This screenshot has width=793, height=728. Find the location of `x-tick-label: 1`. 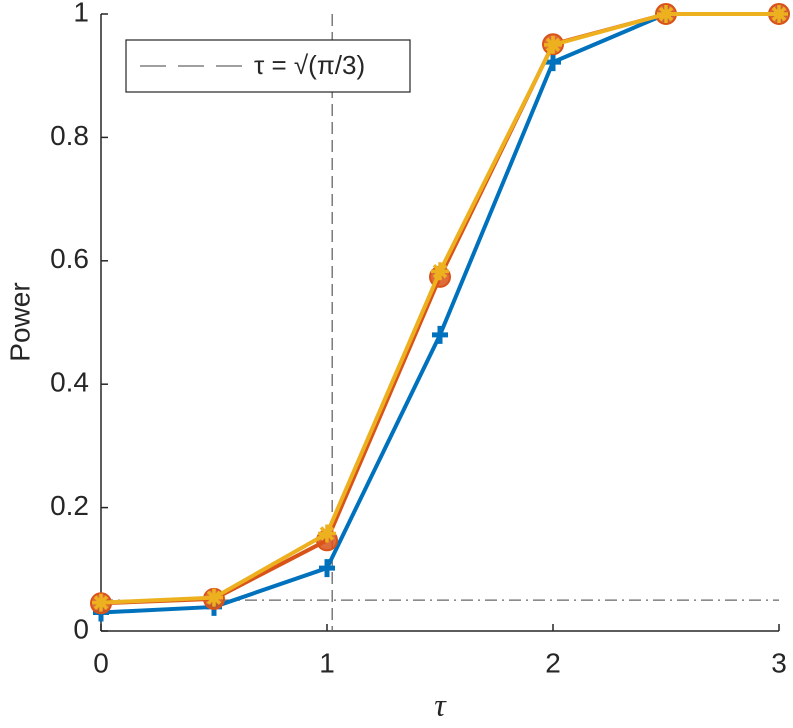

x-tick-label: 1 is located at coordinates (327, 662).